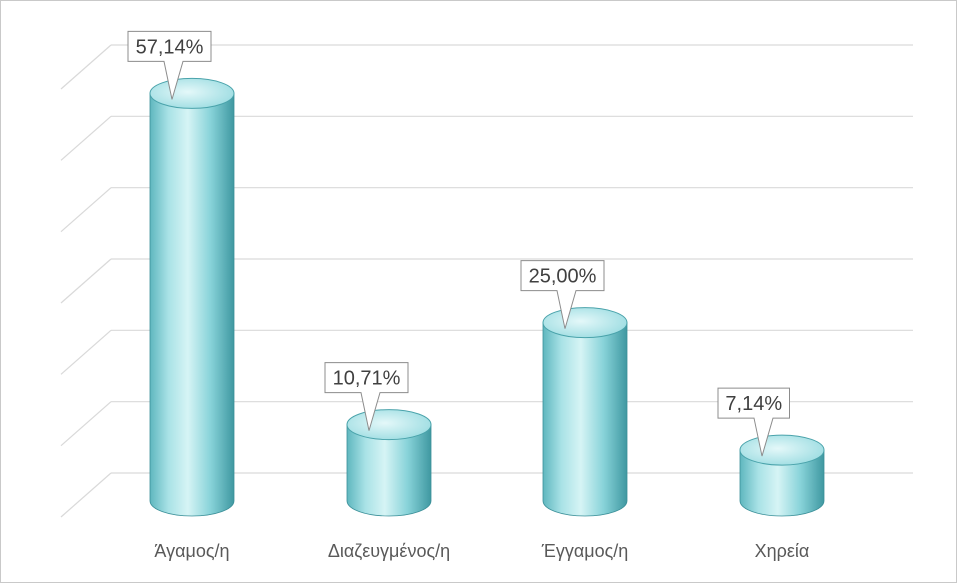  I want to click on data-label: 57,14%, so click(169, 65).